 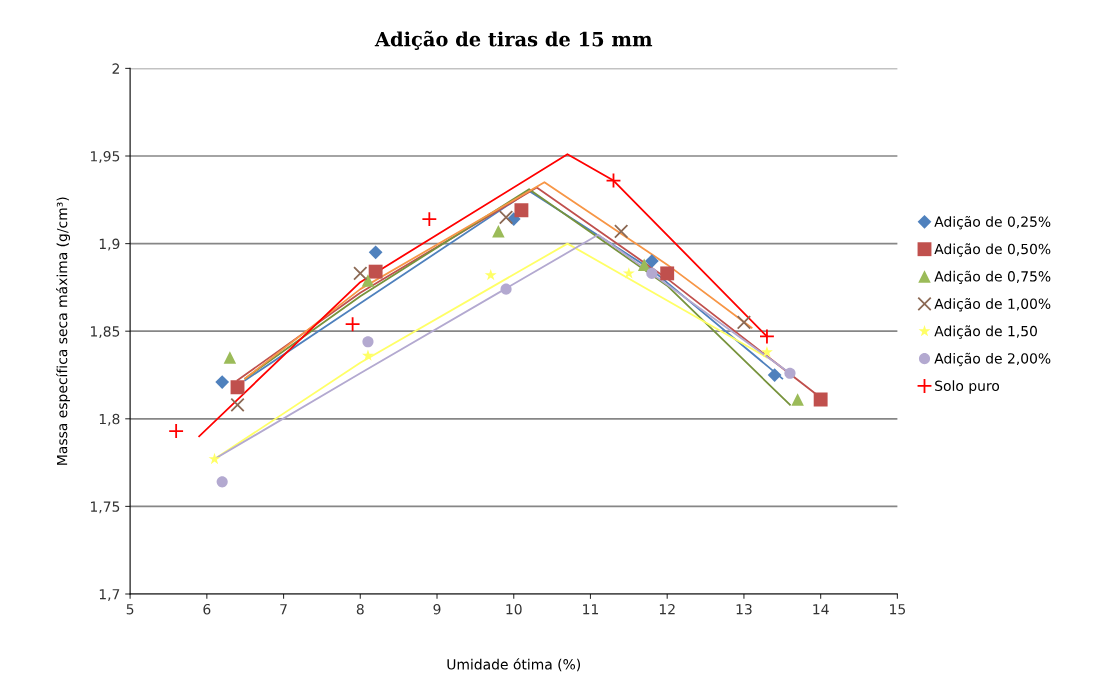 What do you see at coordinates (992, 250) in the screenshot?
I see `legend-label: Adição de 0,50%` at bounding box center [992, 250].